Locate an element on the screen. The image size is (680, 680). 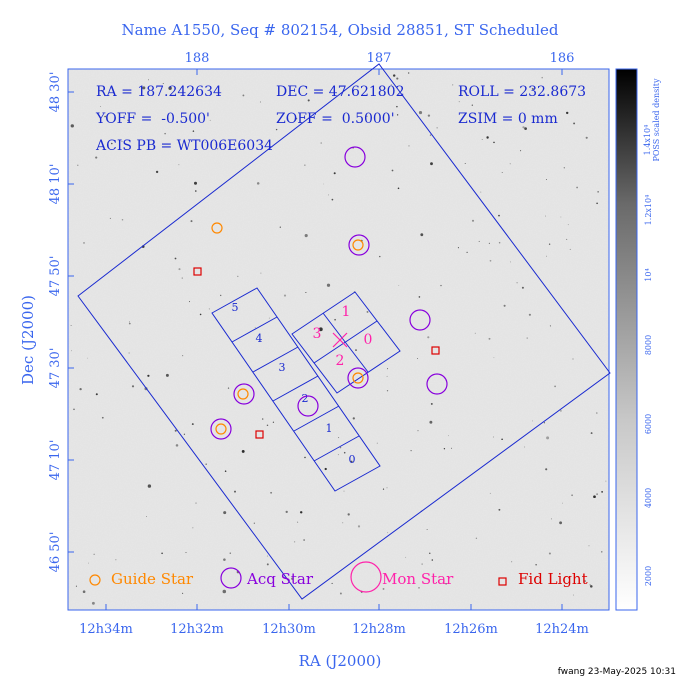
zoff-value: ZOFF = 0.5000' is located at coordinates (335, 119).